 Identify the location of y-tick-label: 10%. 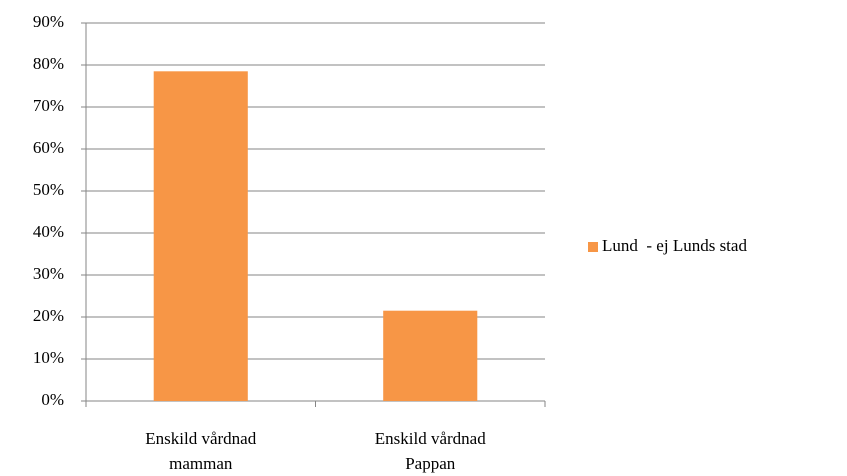
(48, 357).